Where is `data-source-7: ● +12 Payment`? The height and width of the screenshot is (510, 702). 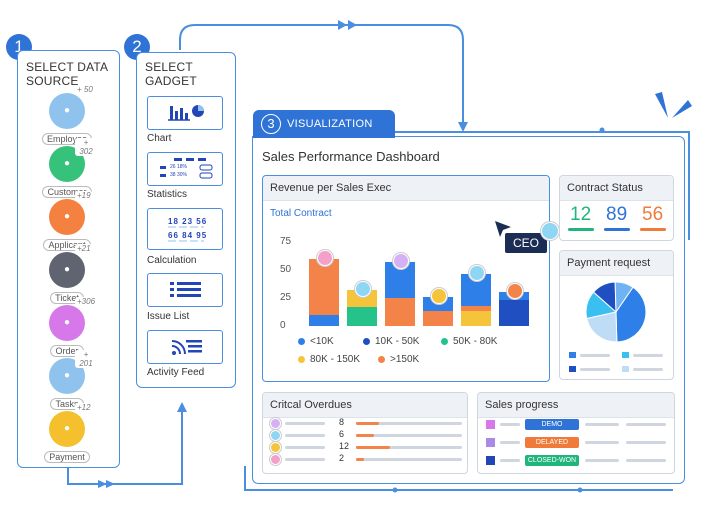
data-source-7: ● +12 Payment is located at coordinates (67, 434).